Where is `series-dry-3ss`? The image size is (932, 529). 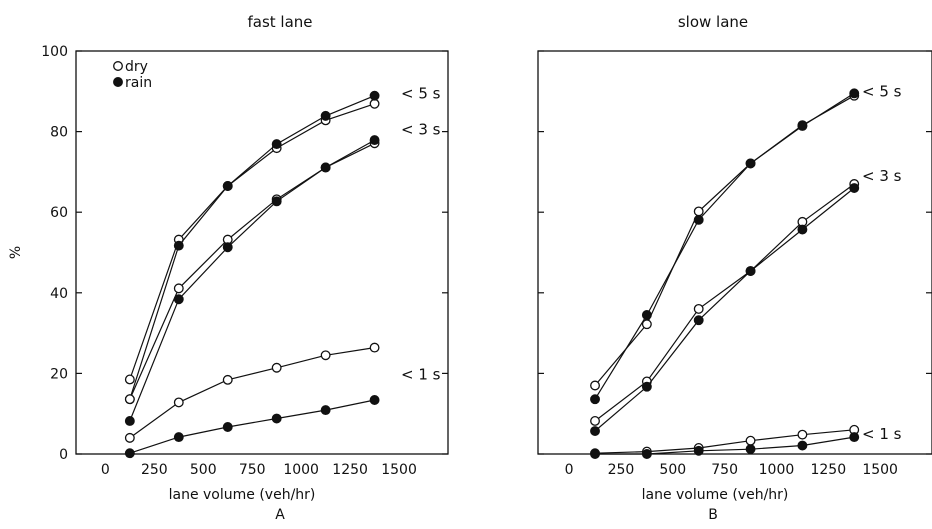 series-dry-3ss is located at coordinates (252, 271).